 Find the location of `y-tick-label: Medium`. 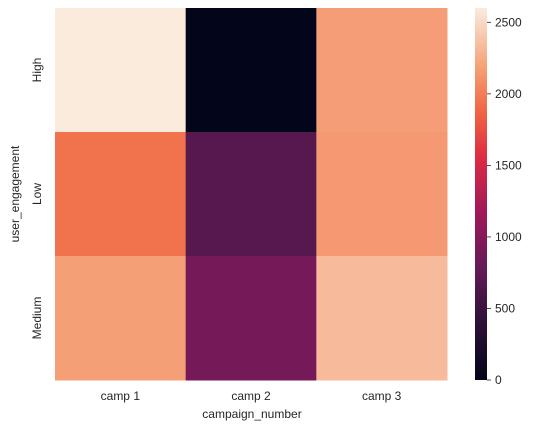

y-tick-label: Medium is located at coordinates (37, 318).